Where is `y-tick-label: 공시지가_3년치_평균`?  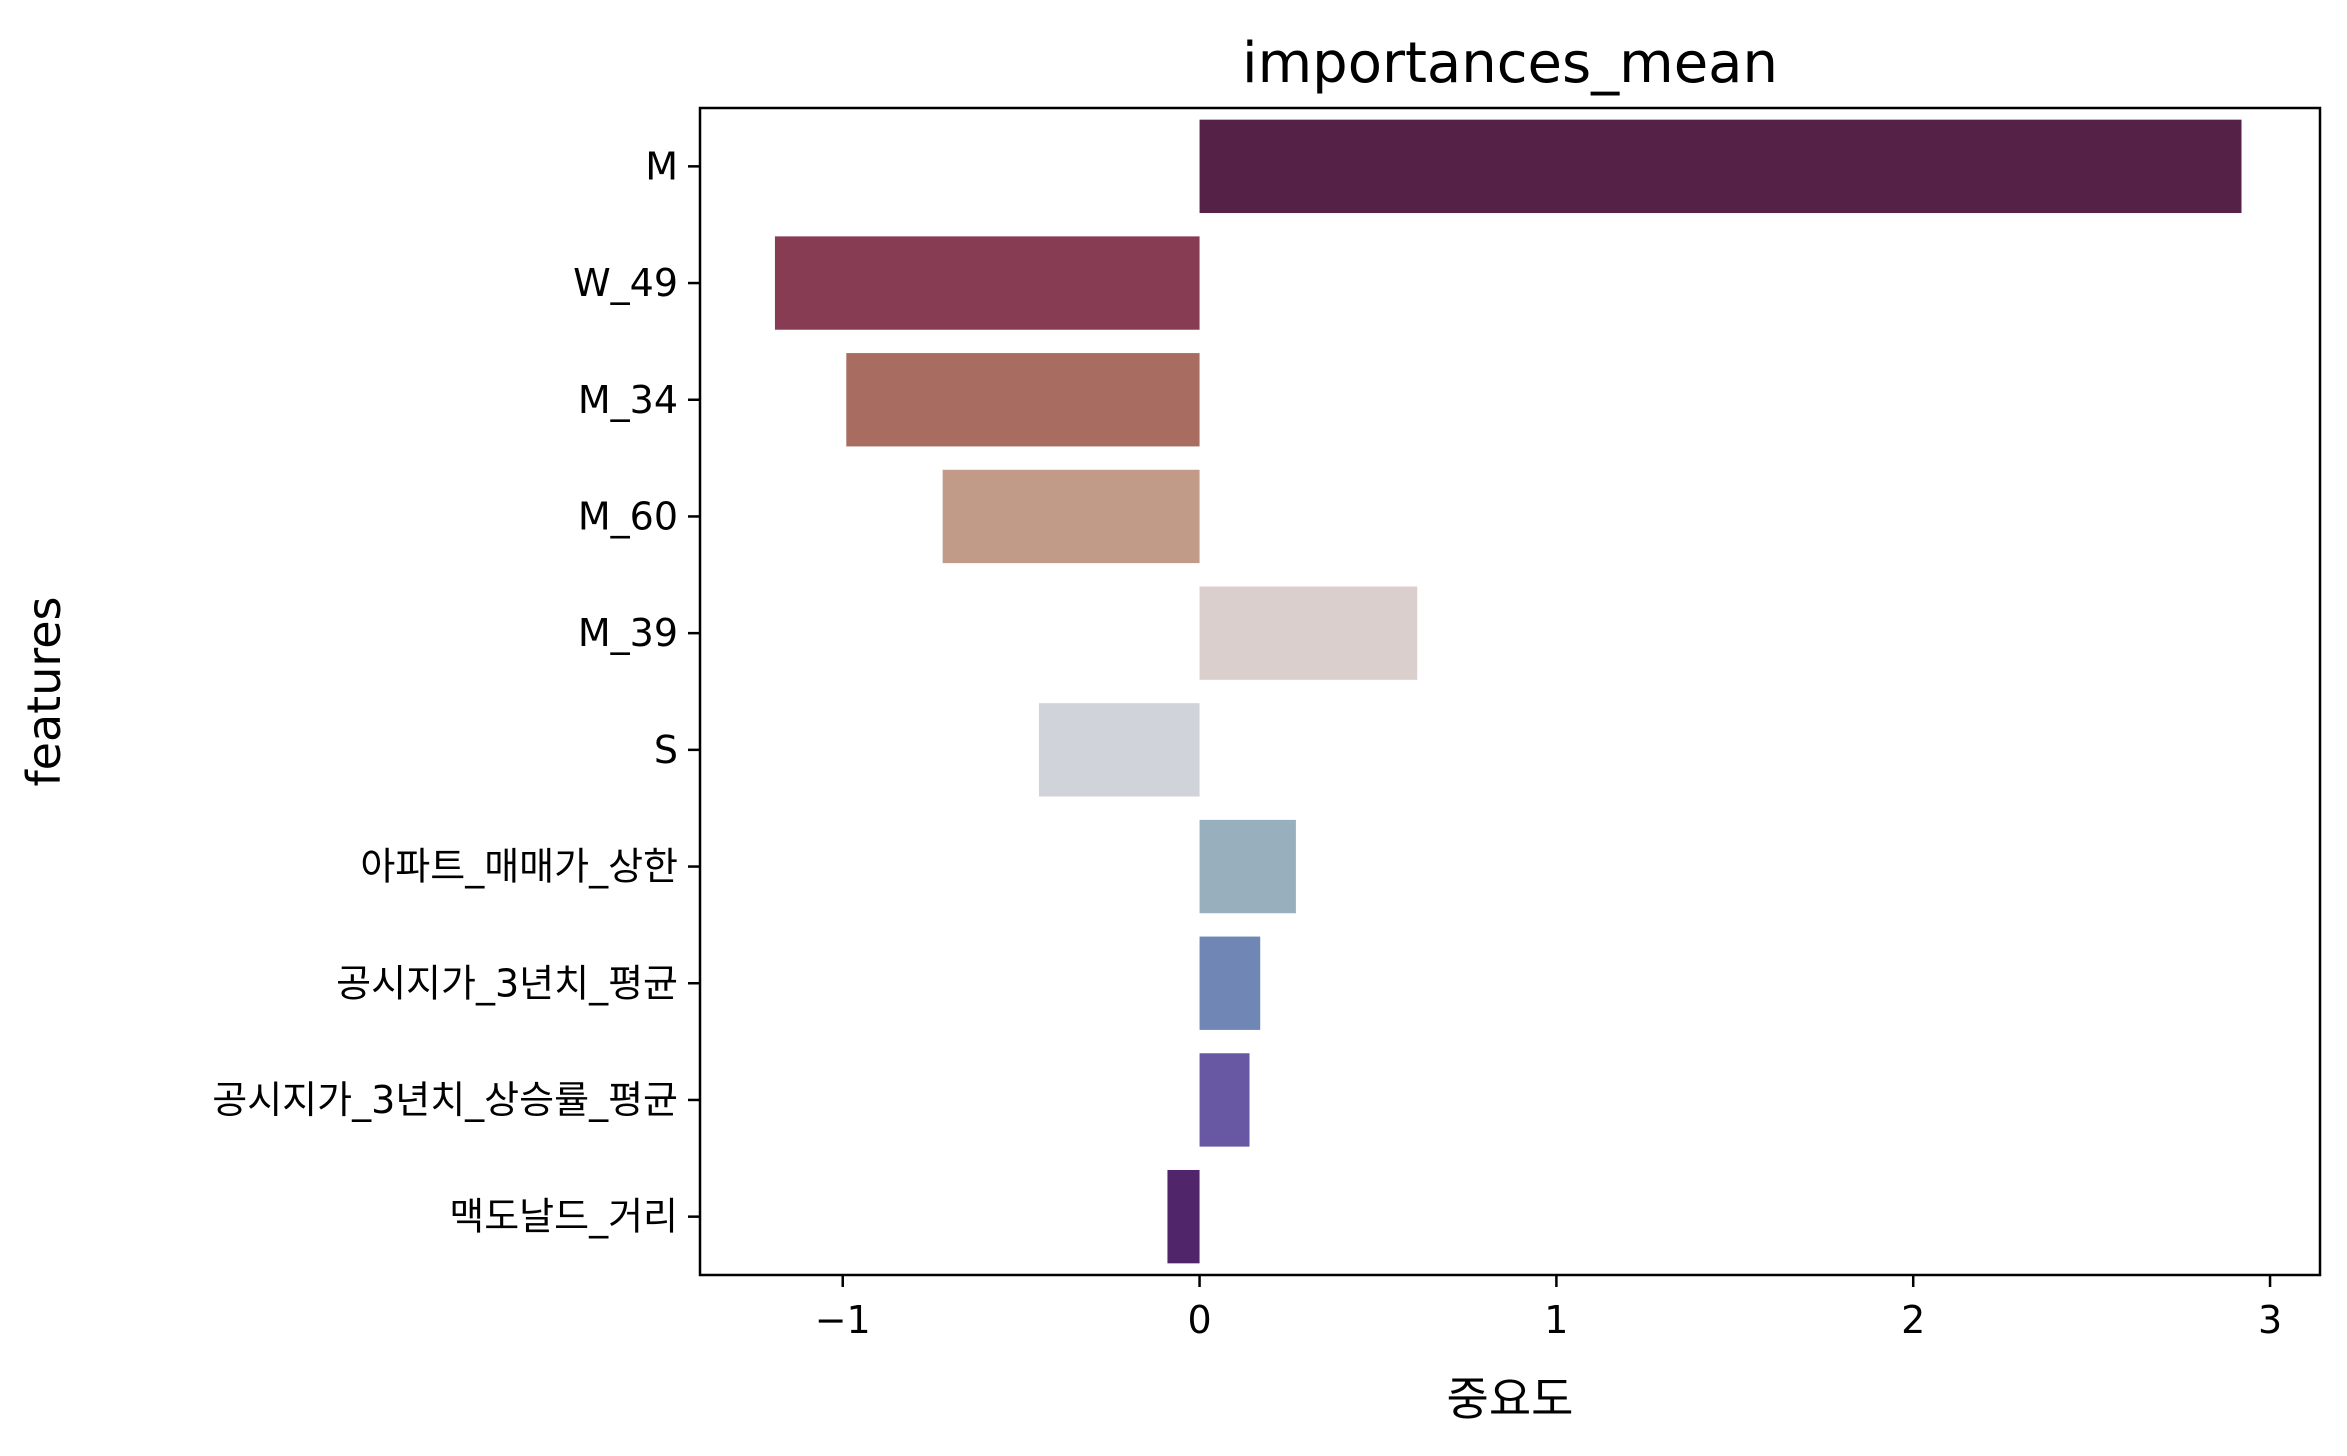
y-tick-label: 공시지가_3년치_평균 is located at coordinates (507, 983).